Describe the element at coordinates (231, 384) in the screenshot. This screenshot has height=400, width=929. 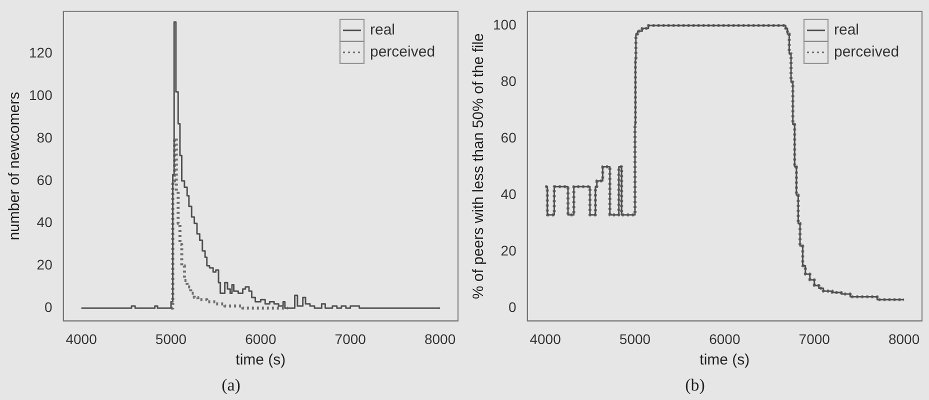
I see `text: (a)` at that location.